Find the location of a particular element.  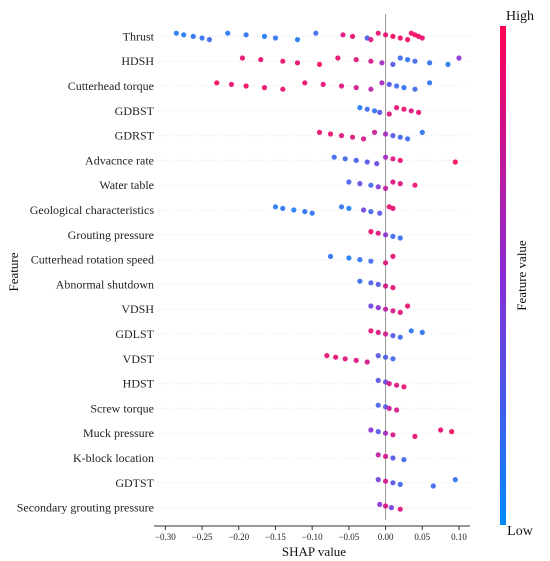

x-tick-label: 0.10 is located at coordinates (459, 537).